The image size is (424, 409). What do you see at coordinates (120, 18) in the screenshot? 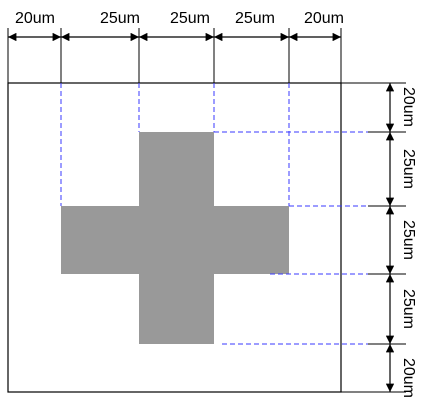
I see `top-label-2: 25um` at bounding box center [120, 18].